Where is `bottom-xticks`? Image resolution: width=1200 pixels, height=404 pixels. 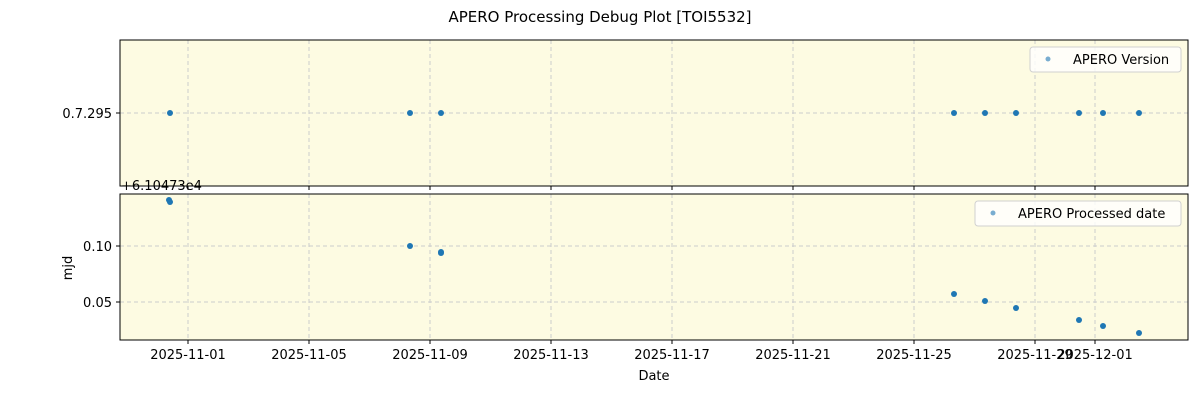 bottom-xticks is located at coordinates (641, 342).